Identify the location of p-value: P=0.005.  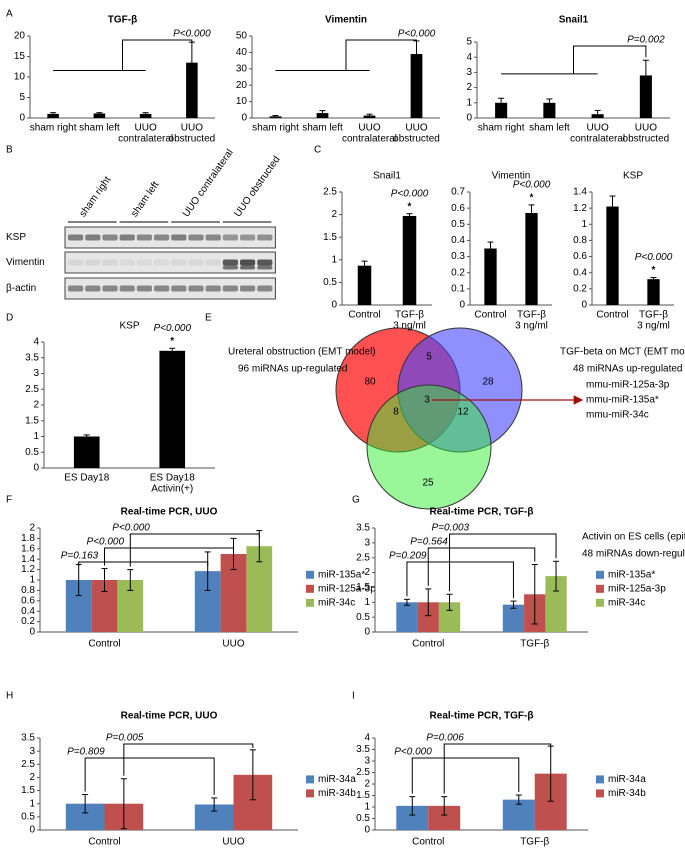
(125, 738).